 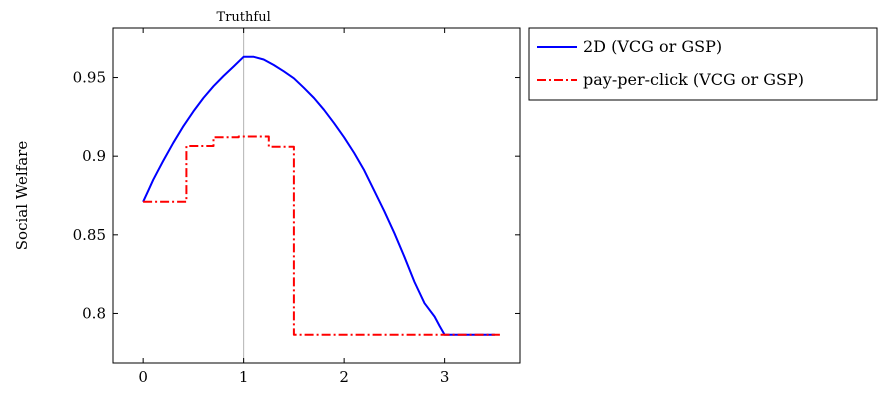 What do you see at coordinates (344, 377) in the screenshot?
I see `x-tick-label: 2` at bounding box center [344, 377].